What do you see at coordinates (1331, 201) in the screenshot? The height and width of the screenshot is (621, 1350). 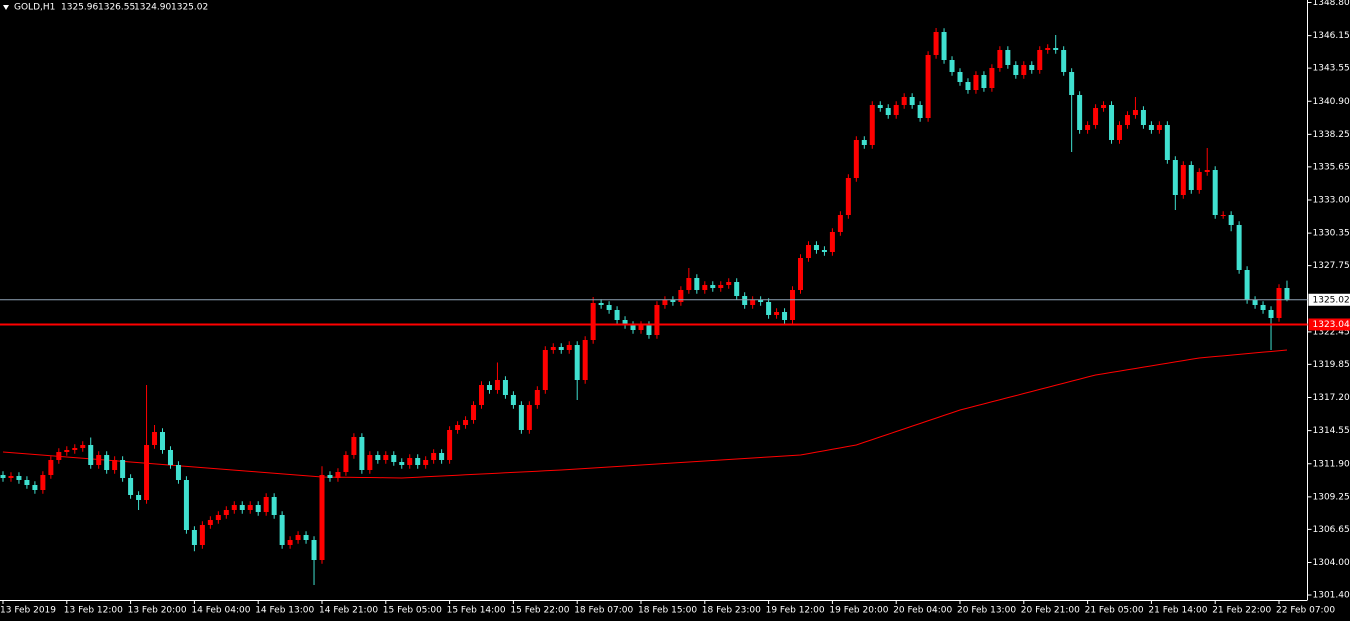 I see `y-tick-label: 1333.00` at bounding box center [1331, 201].